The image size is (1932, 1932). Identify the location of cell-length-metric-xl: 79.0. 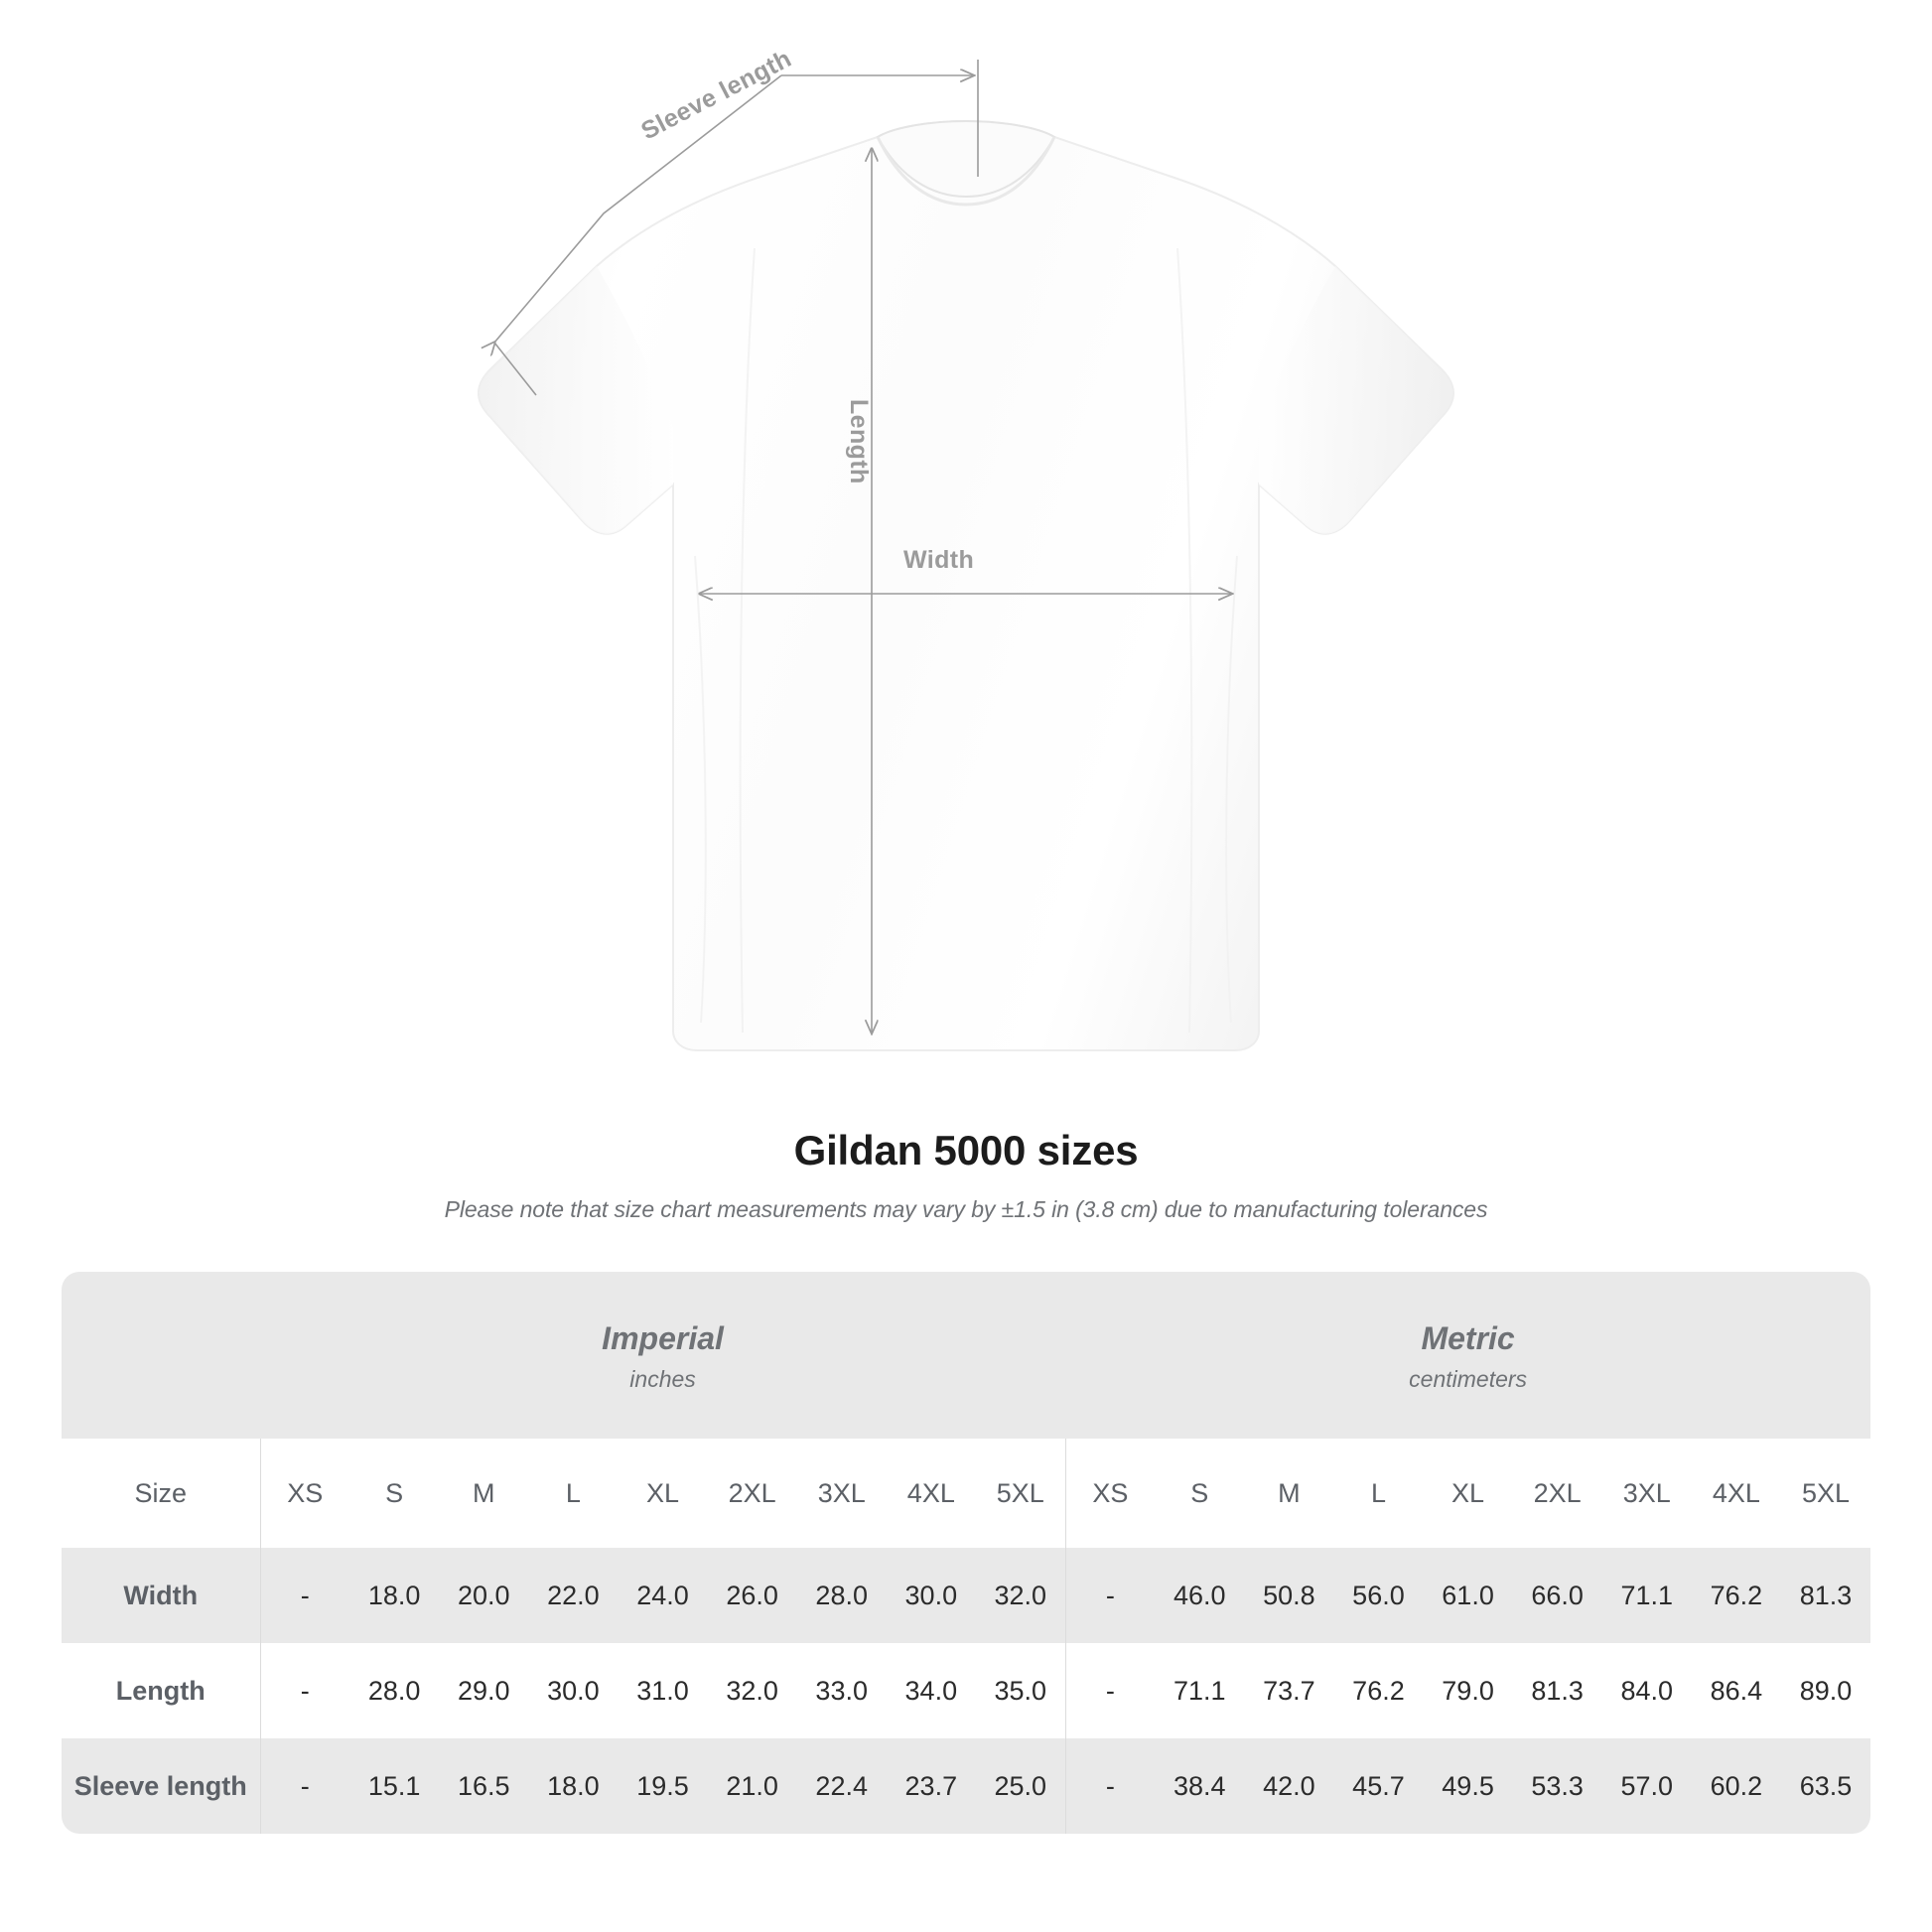
(1468, 1690).